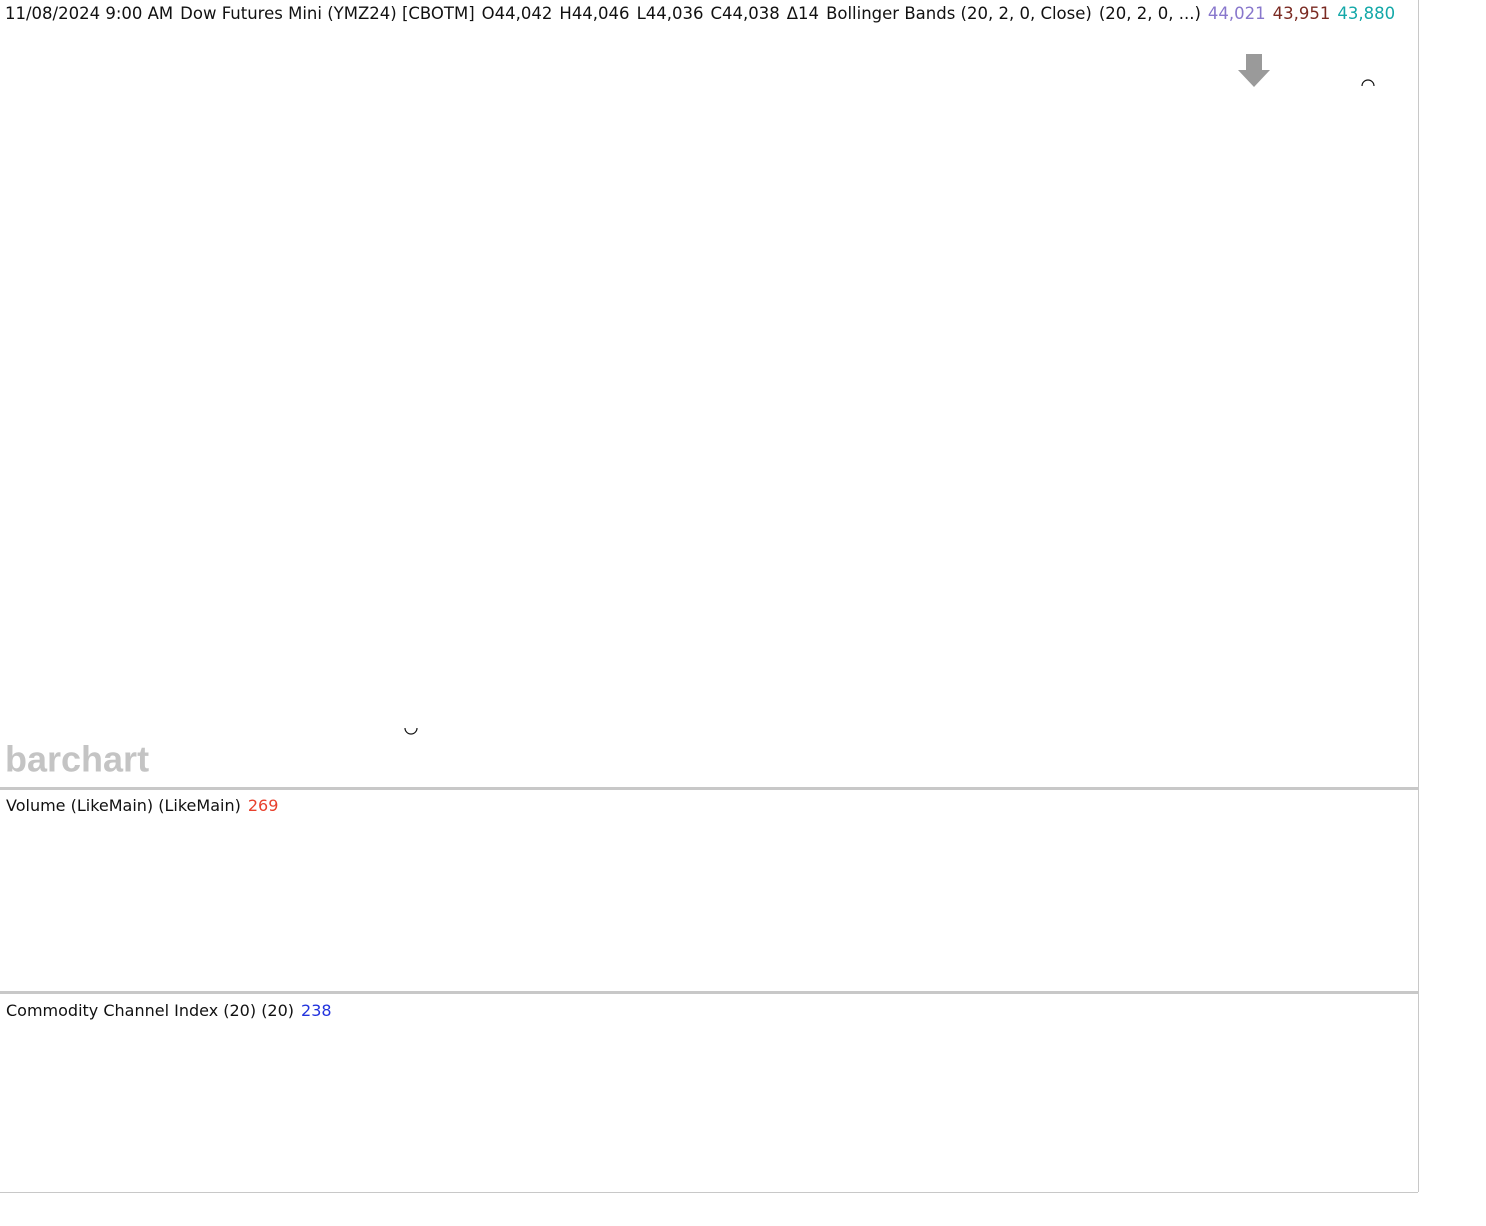 The image size is (1486, 1226). Describe the element at coordinates (1302, 13) in the screenshot. I see `middle-value: 43,951` at that location.